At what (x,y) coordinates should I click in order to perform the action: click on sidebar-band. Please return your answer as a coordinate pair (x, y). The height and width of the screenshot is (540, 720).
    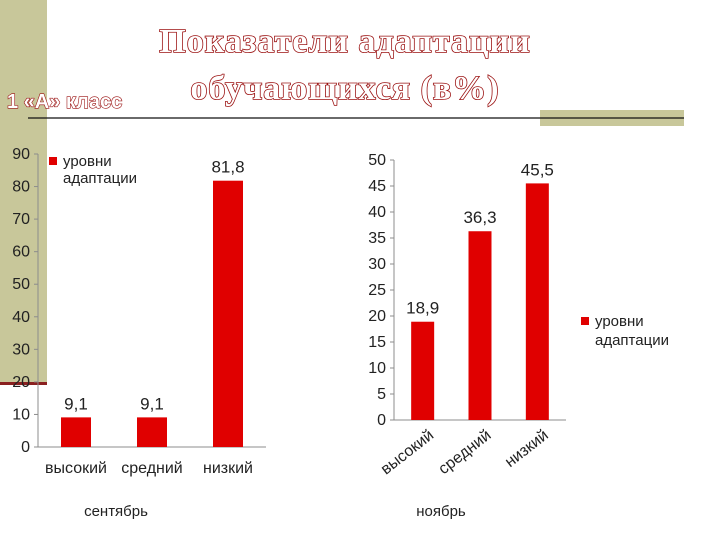
    Looking at the image, I should click on (23, 192).